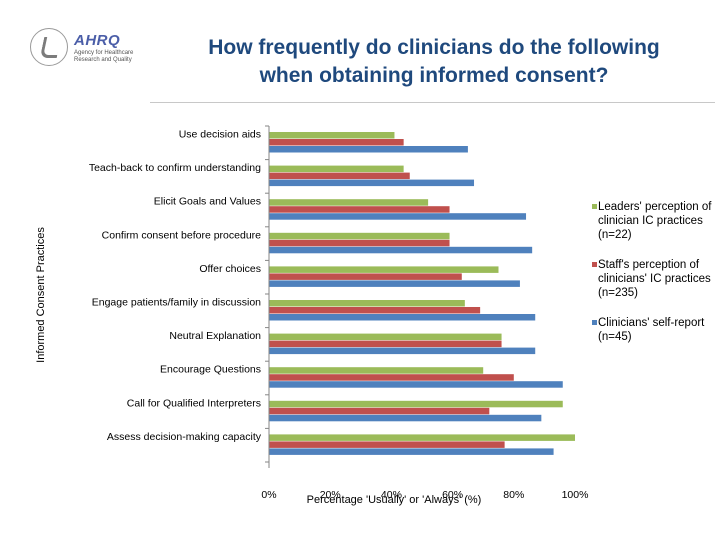 The width and height of the screenshot is (720, 540). What do you see at coordinates (394, 283) in the screenshot?
I see `bar-offer-choices-clinicians` at bounding box center [394, 283].